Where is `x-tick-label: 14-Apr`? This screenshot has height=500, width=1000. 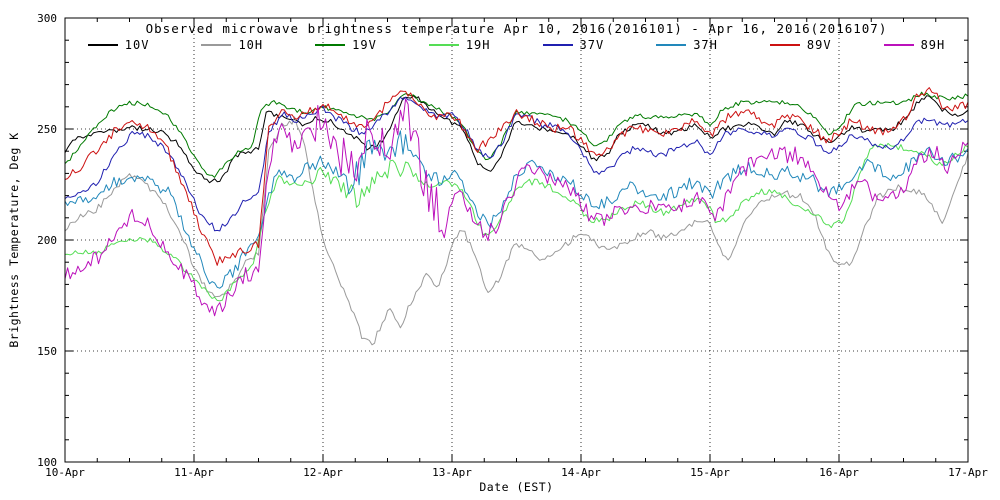 x-tick-label: 14-Apr is located at coordinates (581, 472).